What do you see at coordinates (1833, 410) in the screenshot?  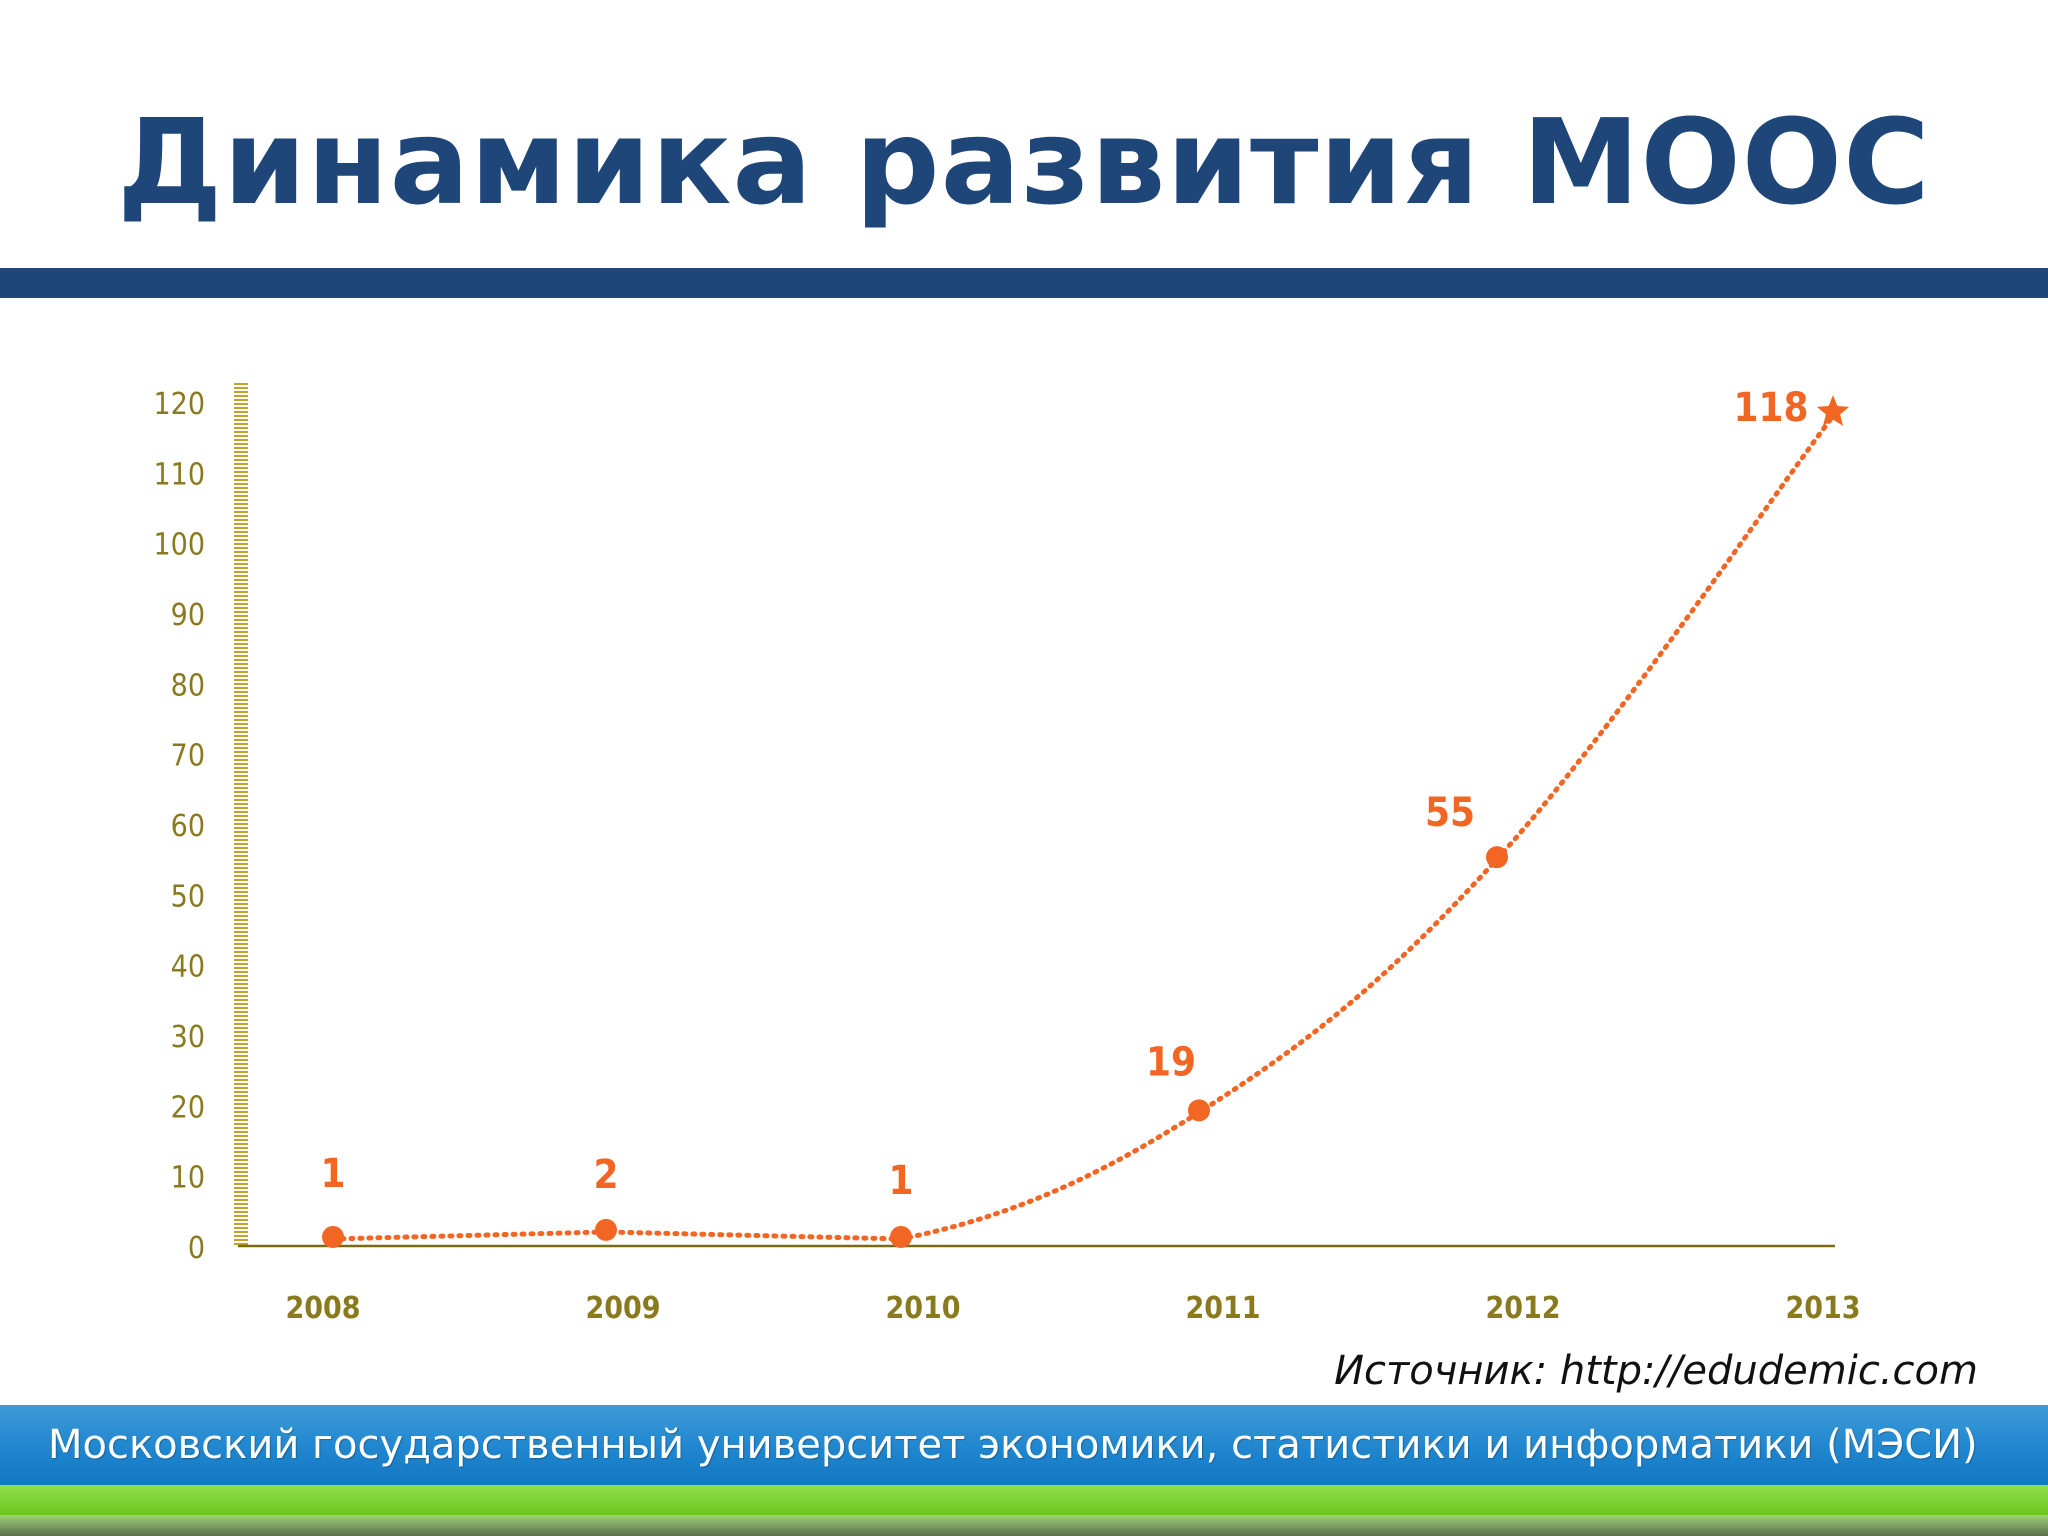 I see `data-point-star` at bounding box center [1833, 410].